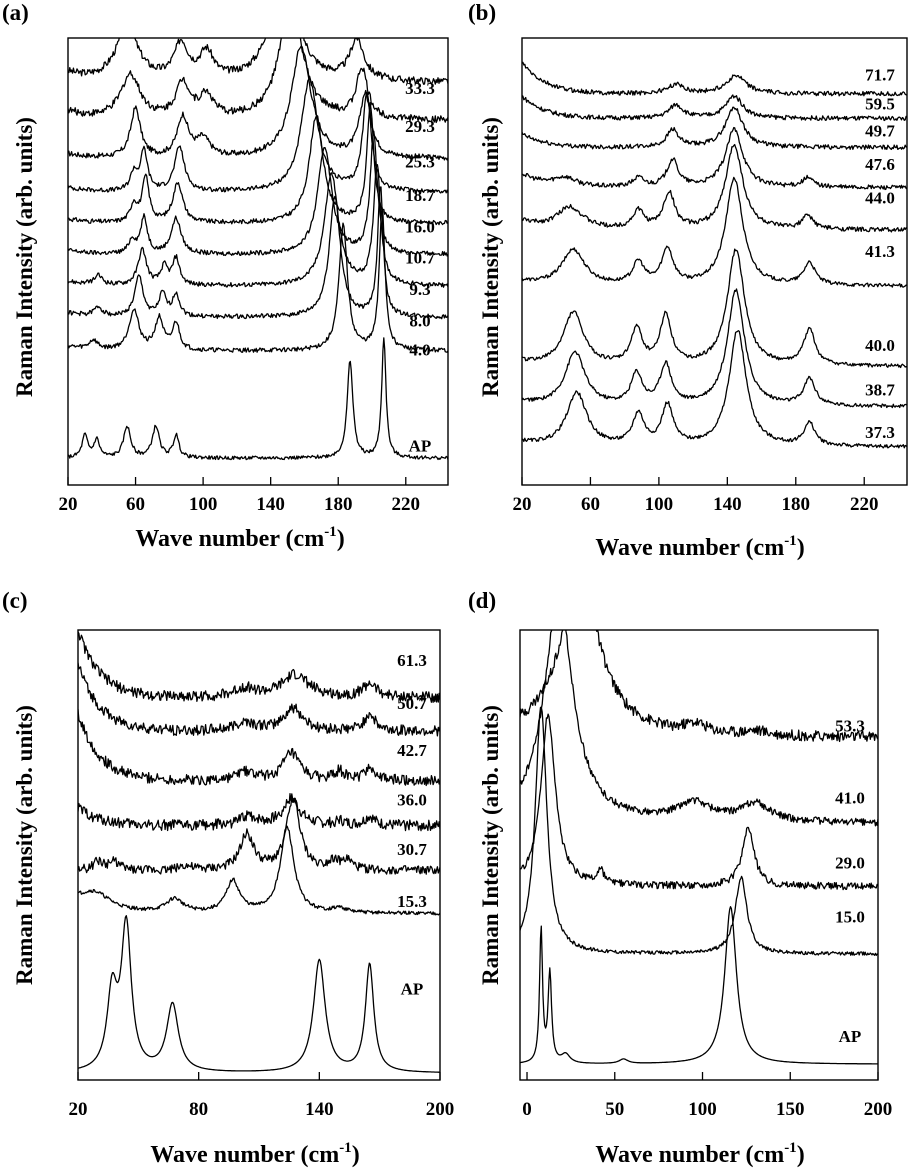 The image size is (912, 1173). What do you see at coordinates (880, 345) in the screenshot?
I see `trace-label: 40.0` at bounding box center [880, 345].